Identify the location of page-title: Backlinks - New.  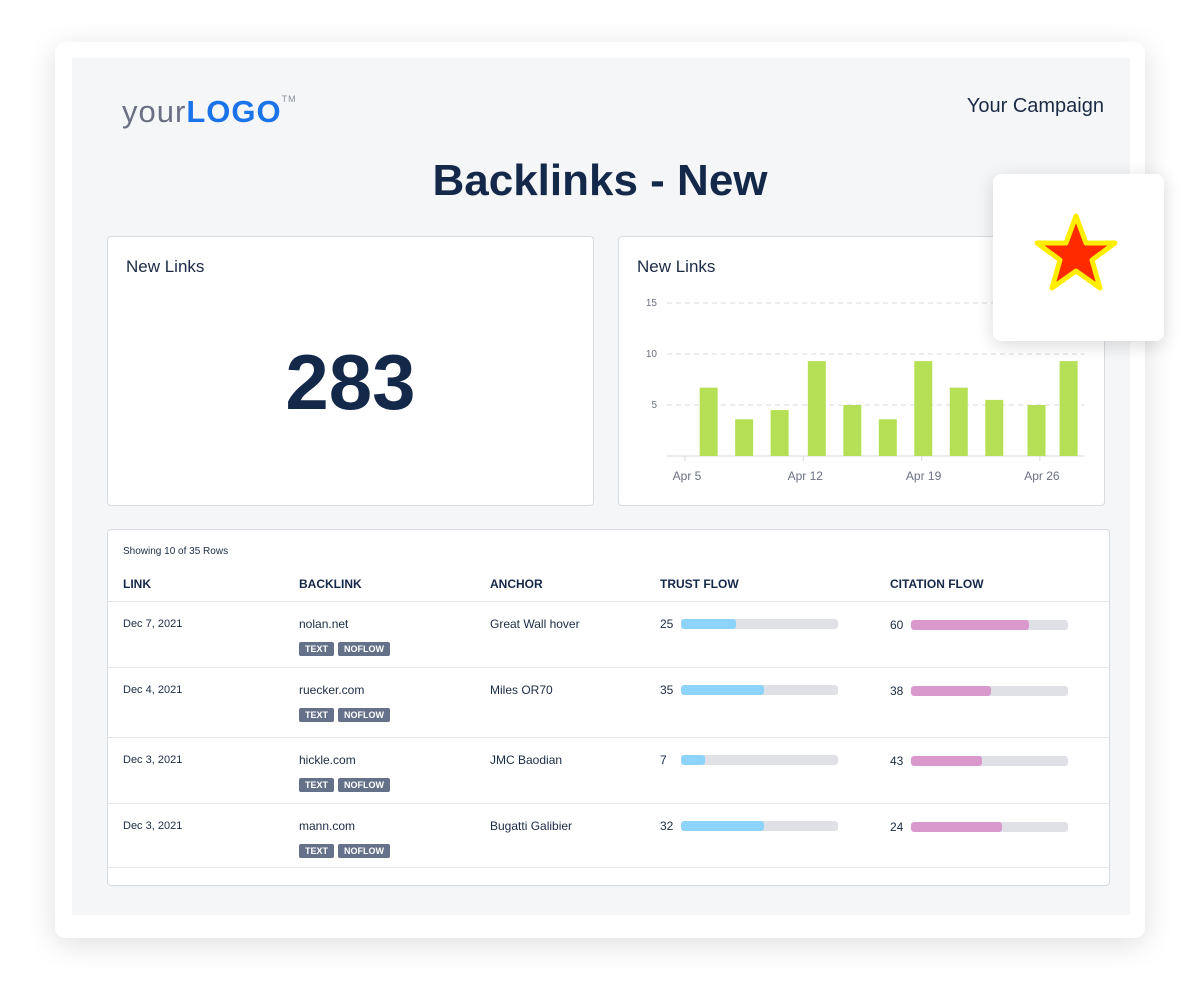
(600, 180).